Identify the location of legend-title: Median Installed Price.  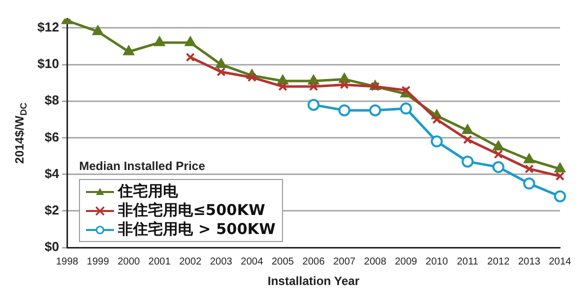
(142, 165).